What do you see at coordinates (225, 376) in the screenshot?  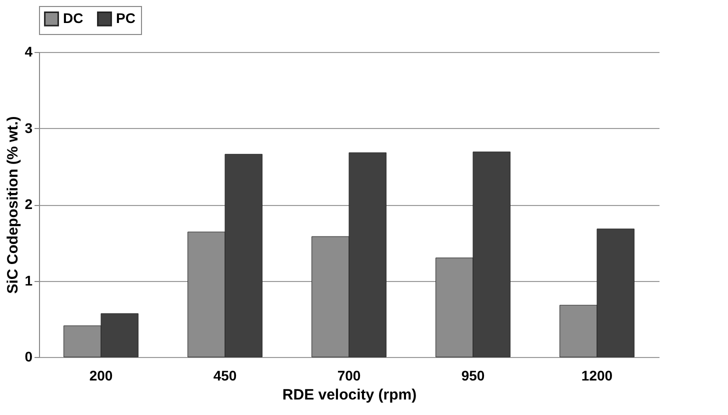 I see `x-tick-label: 450` at bounding box center [225, 376].